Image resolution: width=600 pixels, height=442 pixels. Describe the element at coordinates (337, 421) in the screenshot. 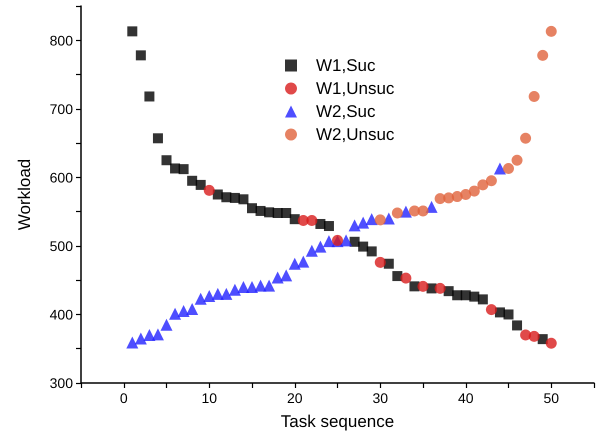

I see `x-axis-title: Task sequence` at that location.